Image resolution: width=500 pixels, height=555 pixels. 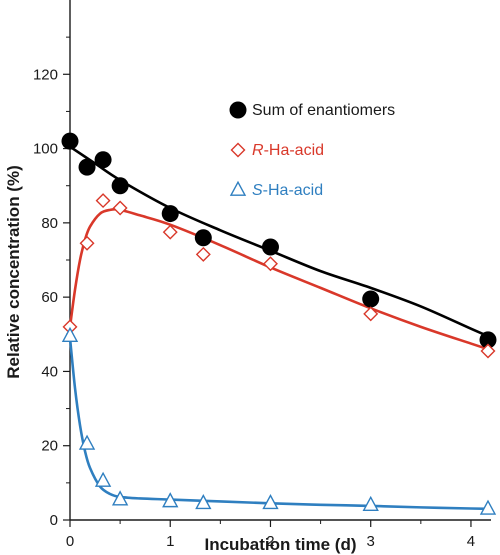 What do you see at coordinates (323, 110) in the screenshot?
I see `legend-label-sum: Sum of enantiomers` at bounding box center [323, 110].